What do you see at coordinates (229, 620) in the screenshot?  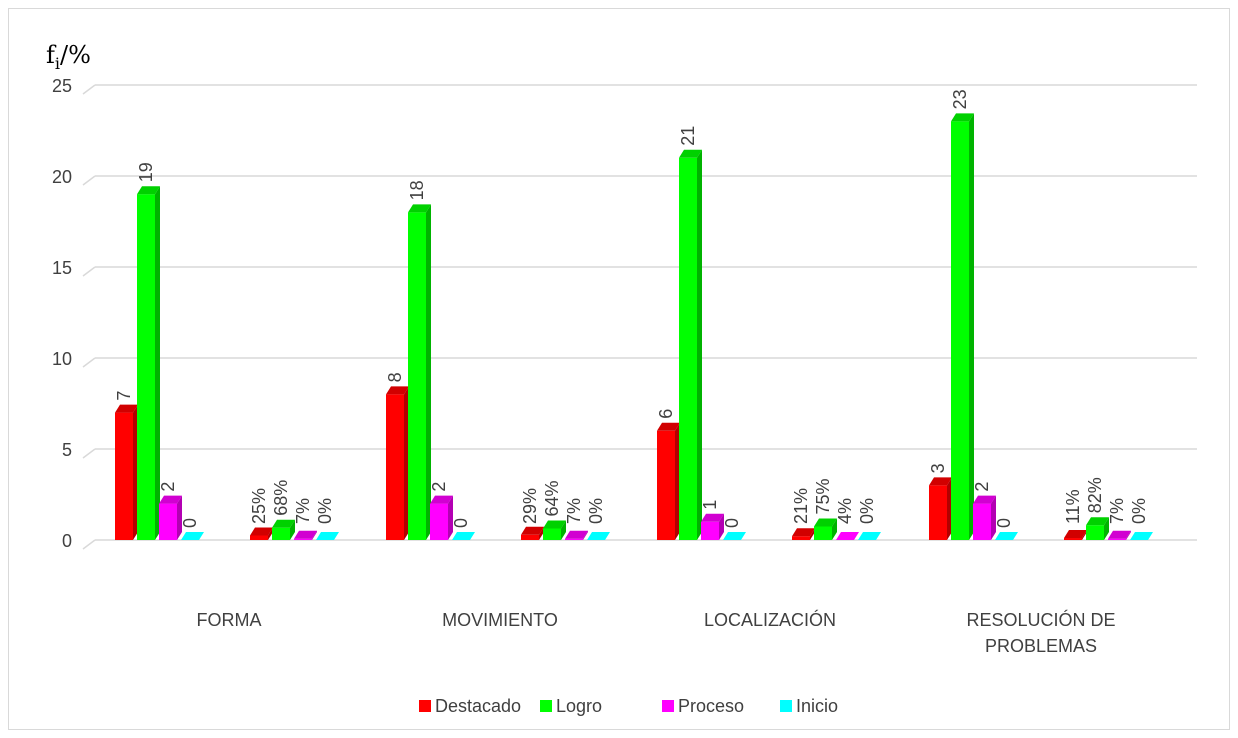 I see `category-label: FORMA` at bounding box center [229, 620].